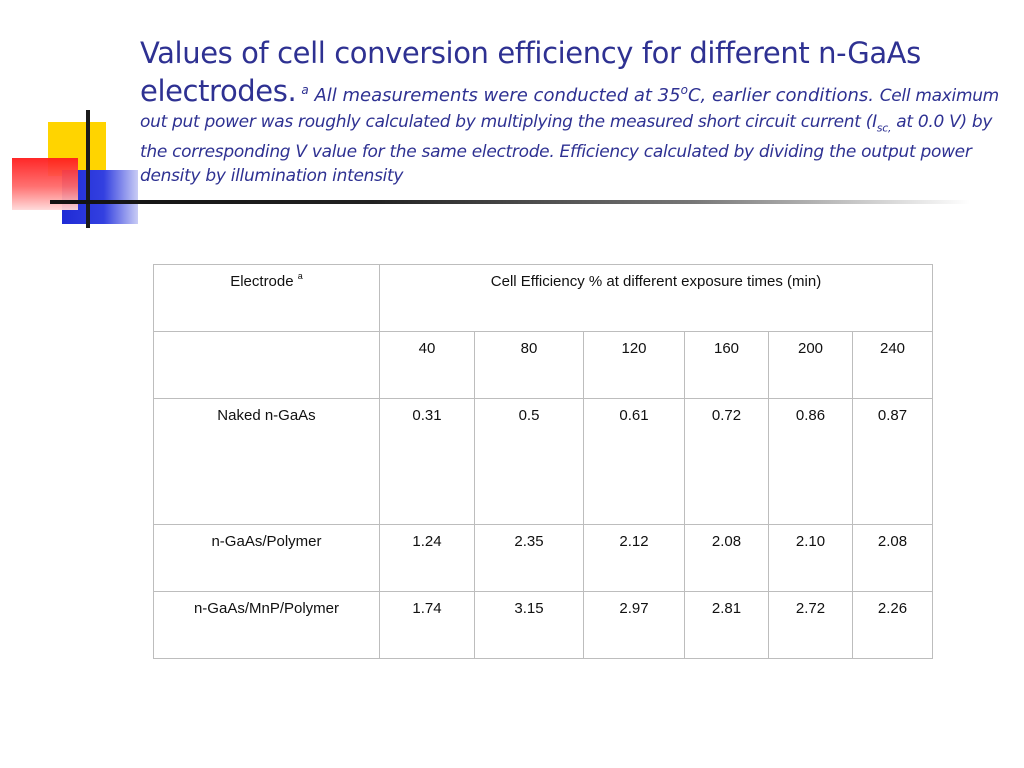 This screenshot has width=1024, height=768. What do you see at coordinates (427, 558) in the screenshot?
I see `value-cell: 1.24` at bounding box center [427, 558].